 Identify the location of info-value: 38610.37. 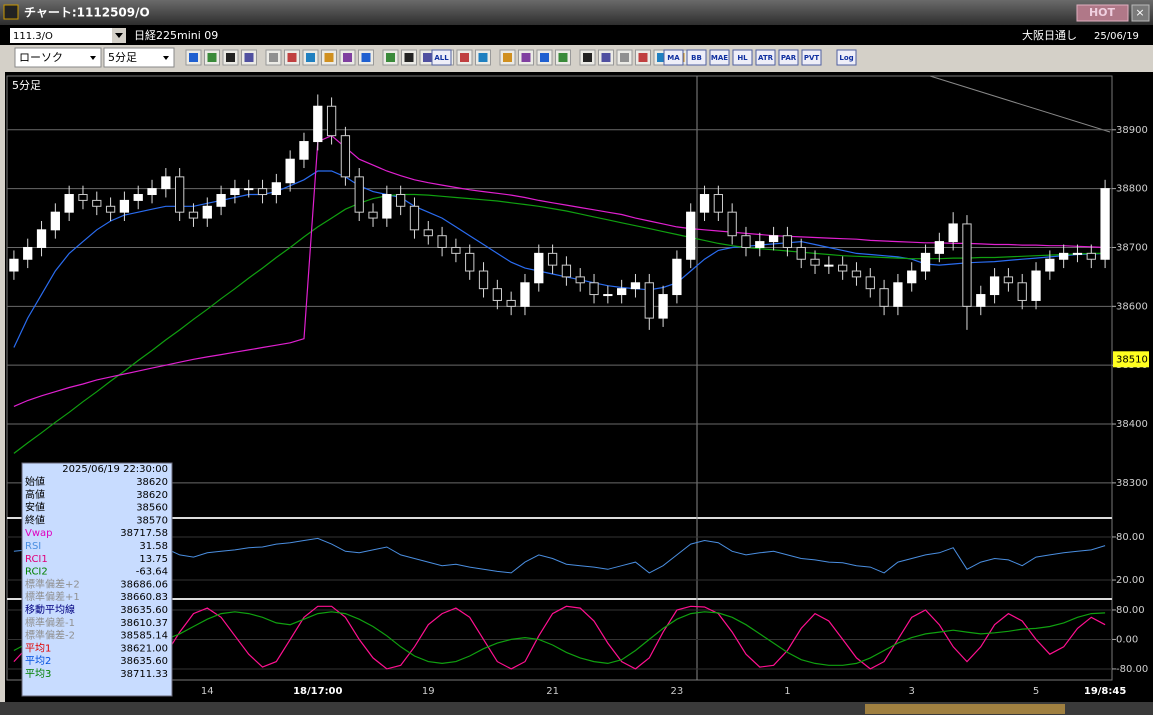
(144, 623).